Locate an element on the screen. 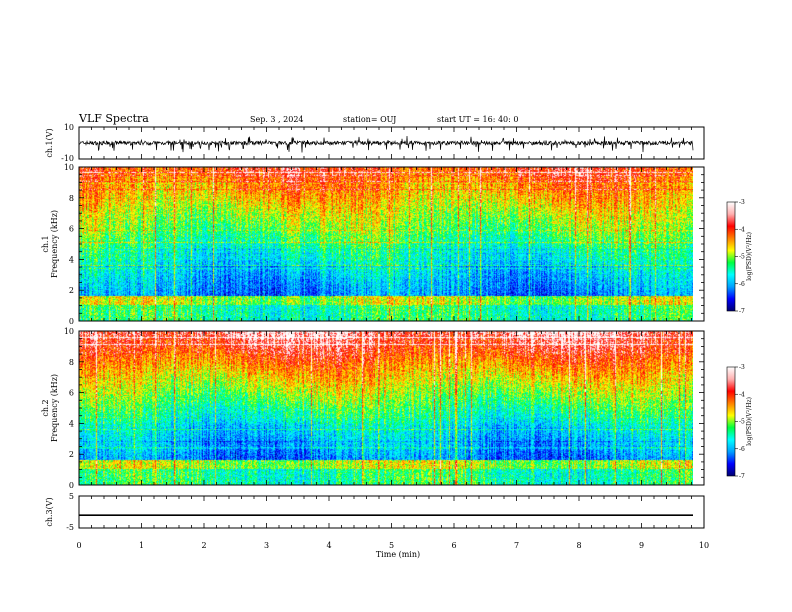 The height and width of the screenshot is (612, 792). x-tick-label: 3 is located at coordinates (266, 545).